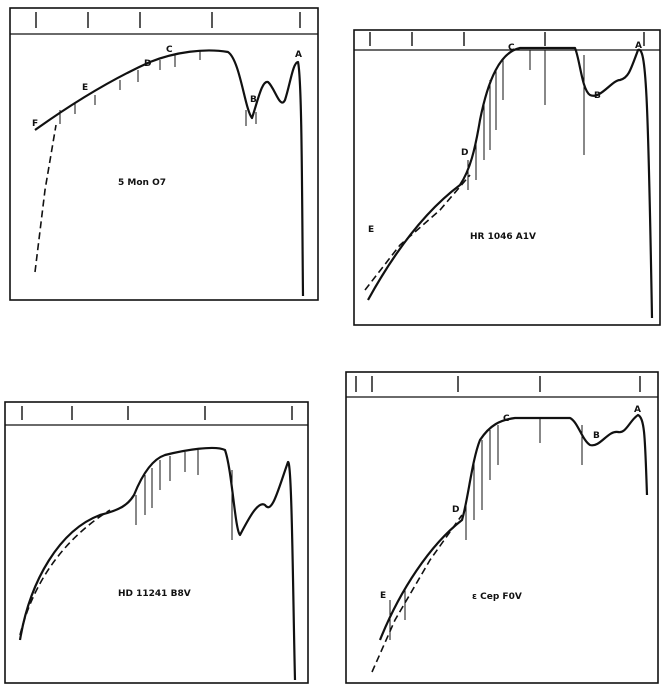  Describe the element at coordinates (142, 183) in the screenshot. I see `panel-label: 5 Mon O7` at that location.